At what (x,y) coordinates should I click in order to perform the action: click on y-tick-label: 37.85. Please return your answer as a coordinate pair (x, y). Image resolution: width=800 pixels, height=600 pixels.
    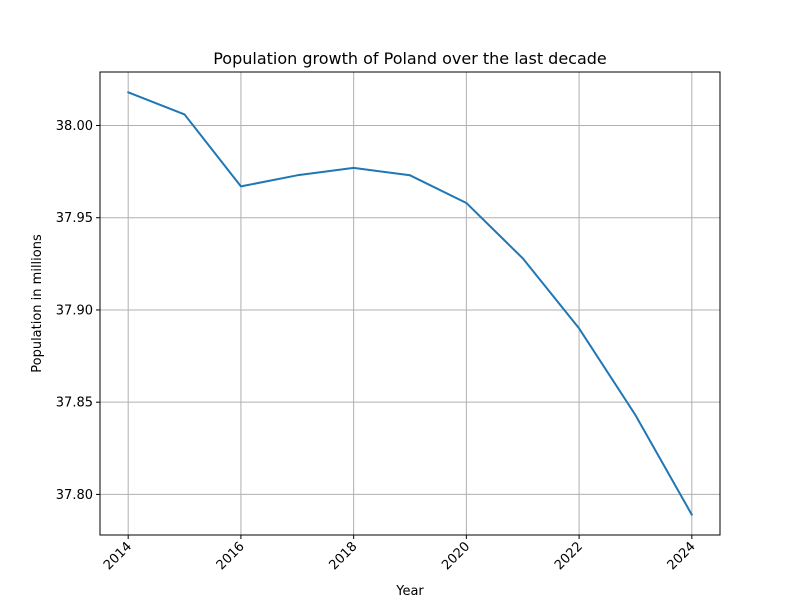
    Looking at the image, I should click on (74, 403).